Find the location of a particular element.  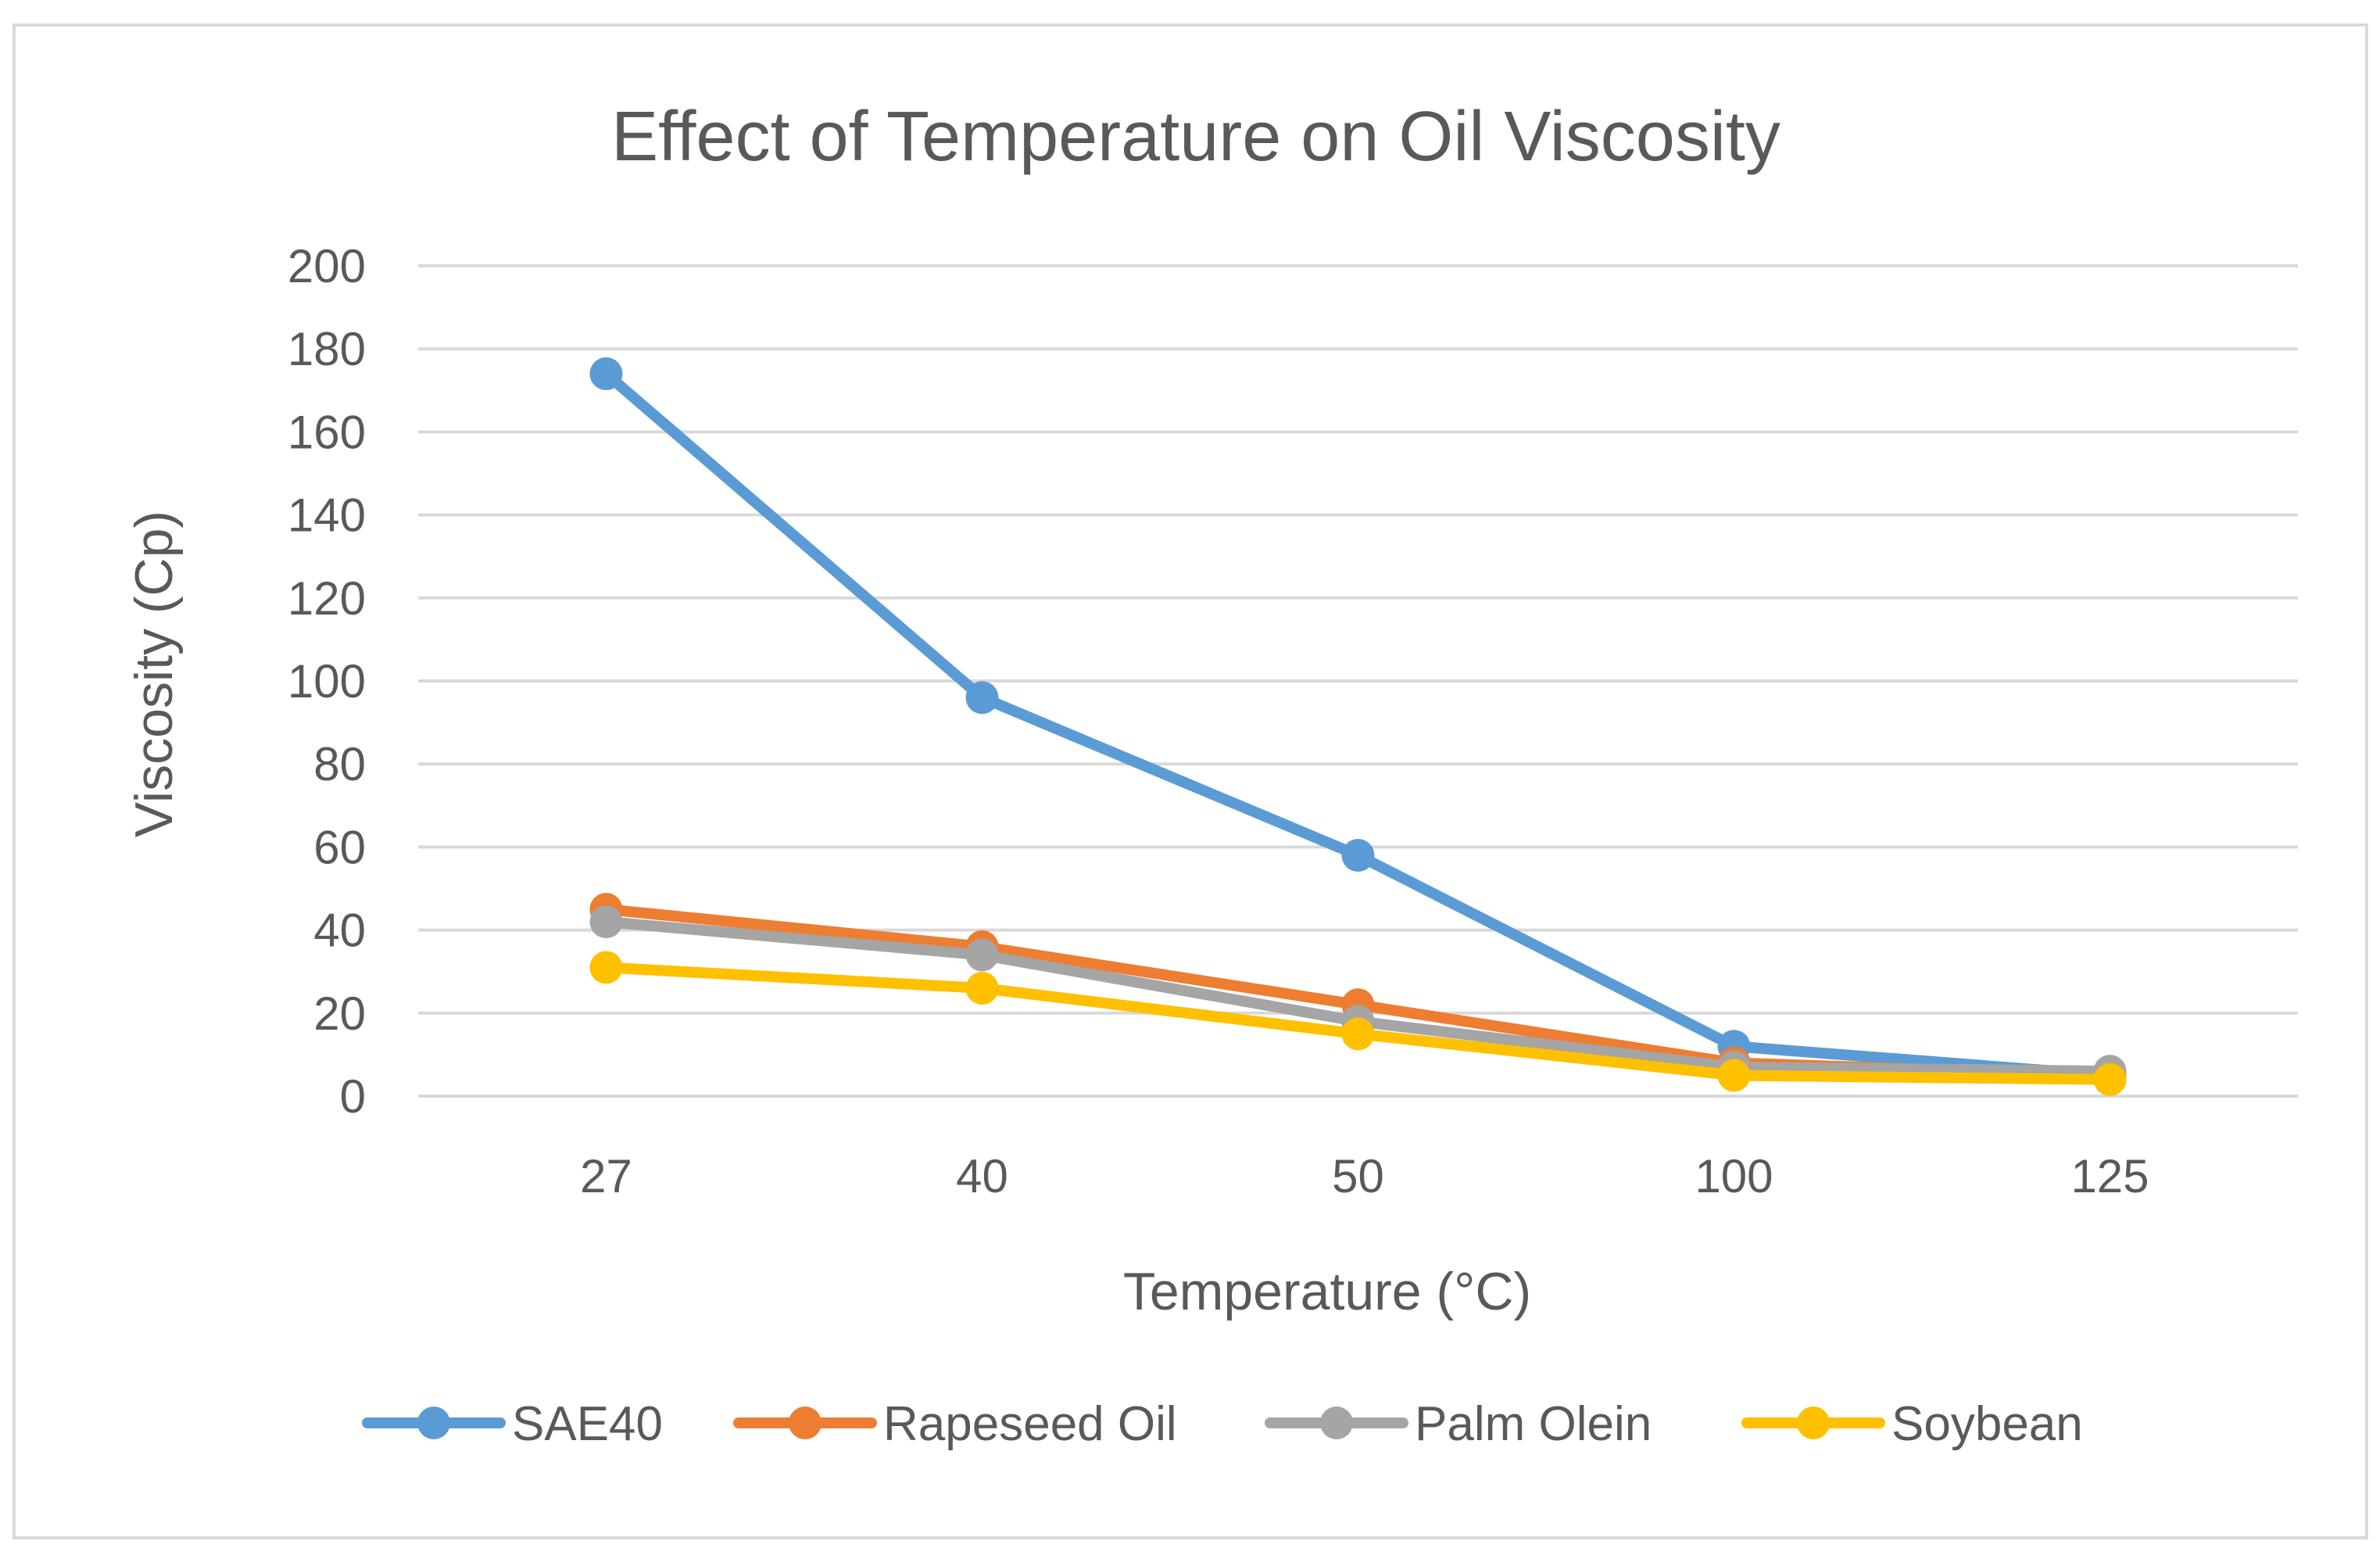

y-tick-label: 0 is located at coordinates (353, 1096).